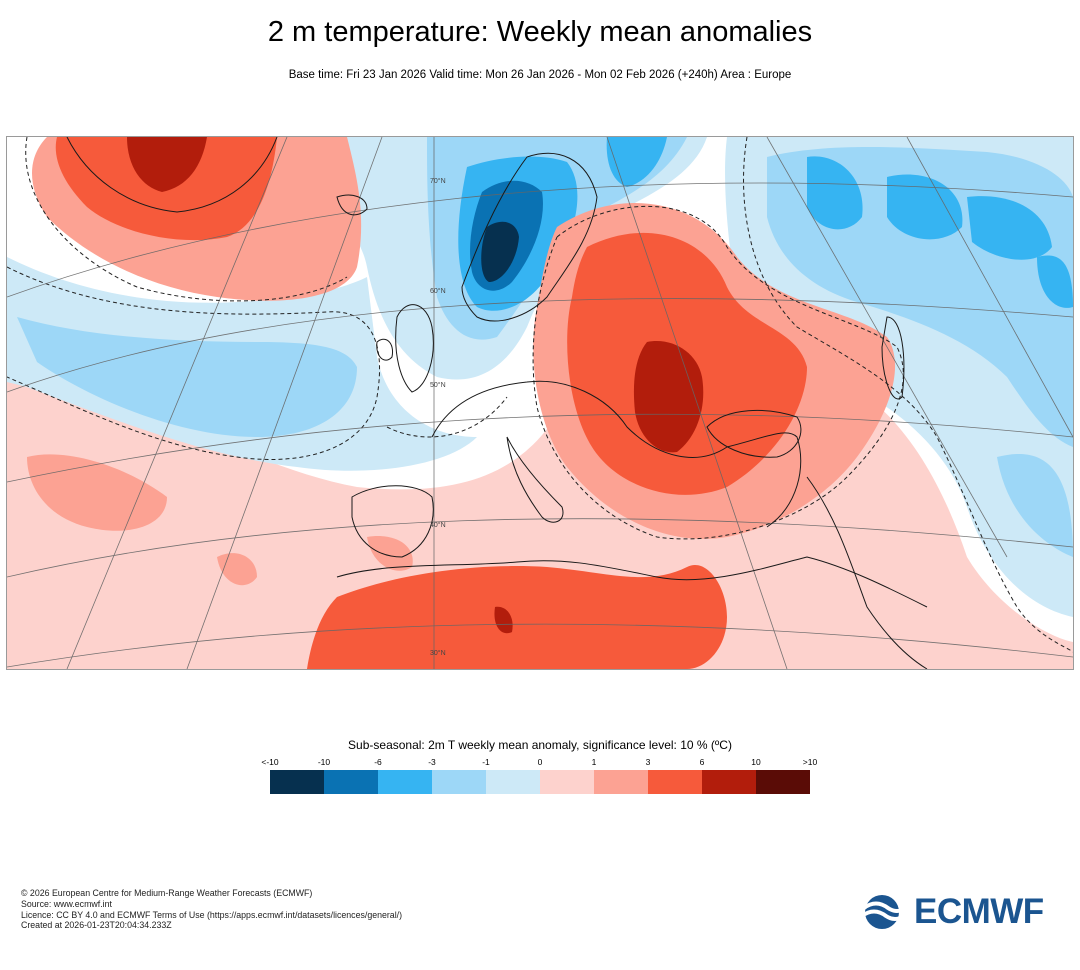 Image resolution: width=1080 pixels, height=970 pixels. Describe the element at coordinates (884, 912) in the screenshot. I see `ecmwf-logo-icon` at that location.